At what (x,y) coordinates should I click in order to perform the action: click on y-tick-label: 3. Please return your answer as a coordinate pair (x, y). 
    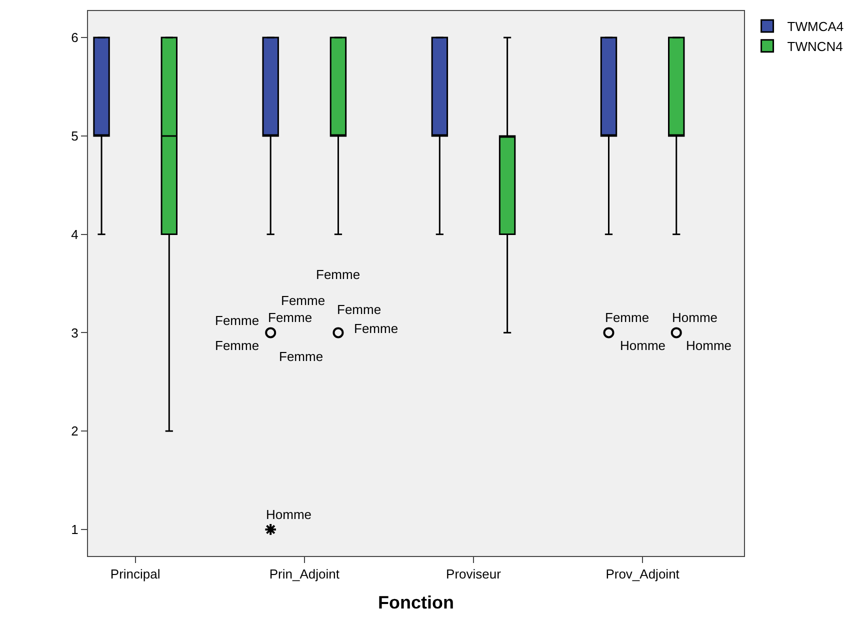
    Looking at the image, I should click on (74, 332).